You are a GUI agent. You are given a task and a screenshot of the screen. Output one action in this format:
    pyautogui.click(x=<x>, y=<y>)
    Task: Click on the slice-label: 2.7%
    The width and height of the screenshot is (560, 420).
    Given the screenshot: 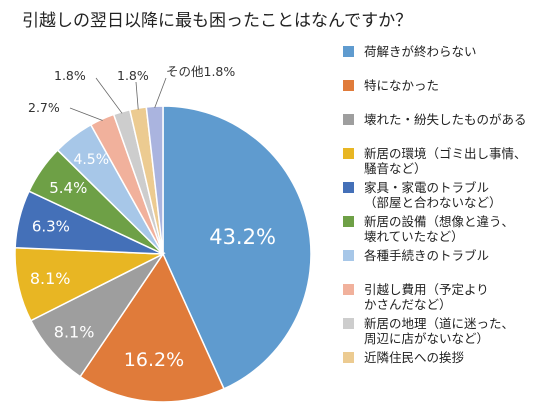 What is the action you would take?
    pyautogui.click(x=44, y=107)
    